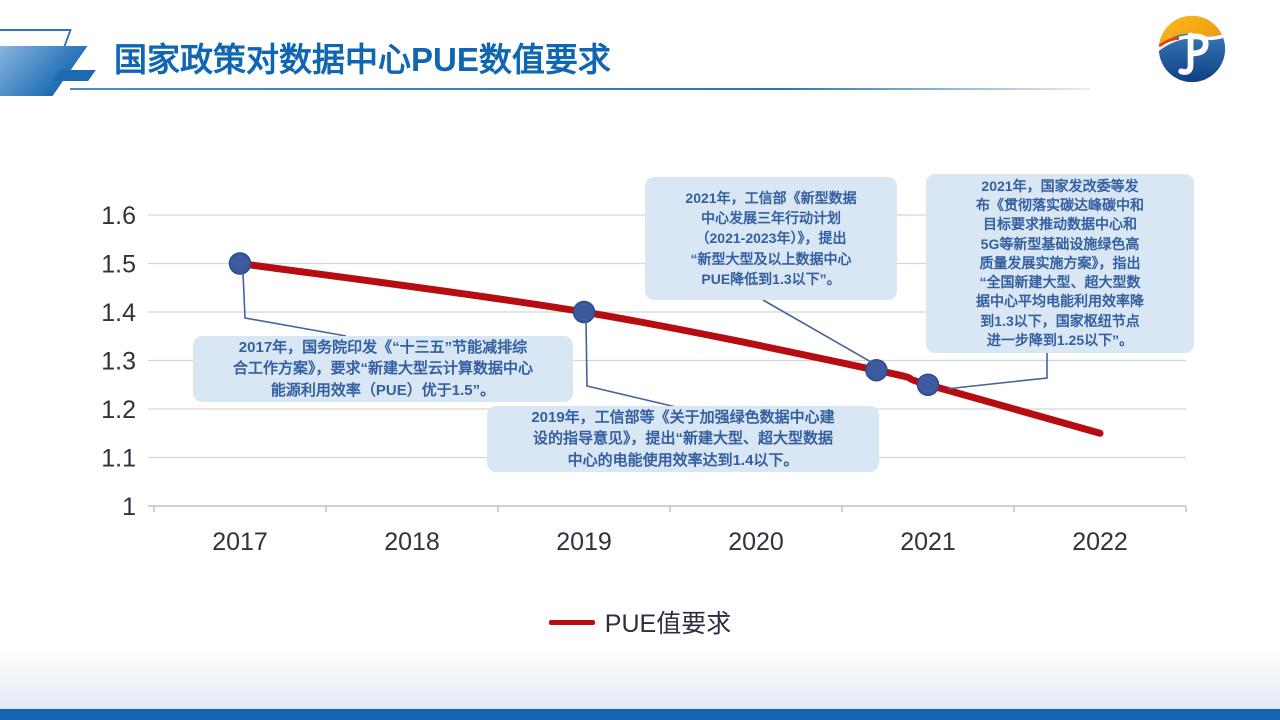 The width and height of the screenshot is (1280, 720). I want to click on x-tick-label: 2017, so click(240, 542).